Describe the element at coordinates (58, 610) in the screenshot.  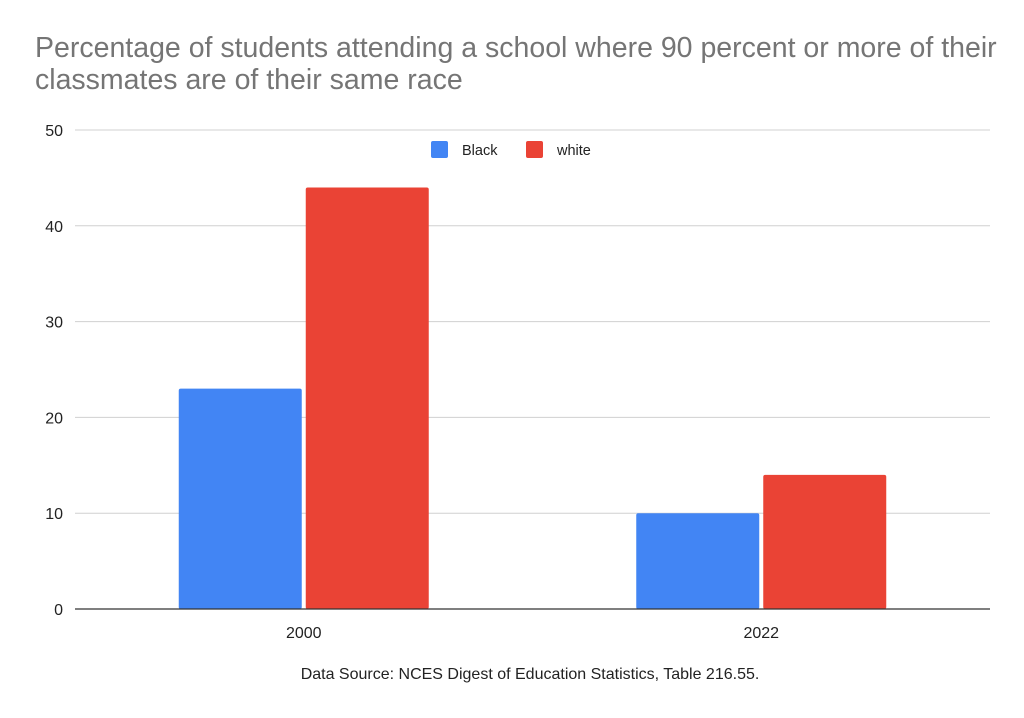
I see `y-tick-label: 0` at that location.